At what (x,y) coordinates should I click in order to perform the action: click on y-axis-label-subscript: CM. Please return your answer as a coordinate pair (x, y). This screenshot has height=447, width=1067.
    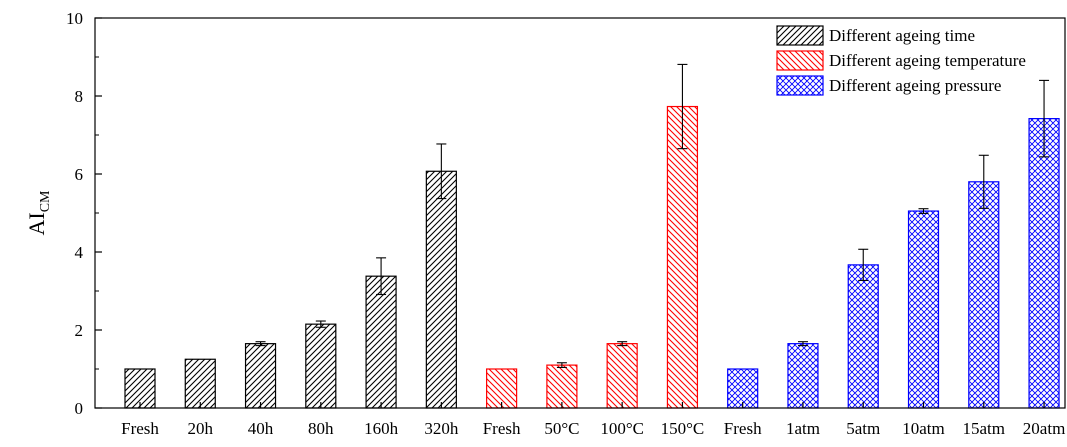
    Looking at the image, I should click on (45, 201).